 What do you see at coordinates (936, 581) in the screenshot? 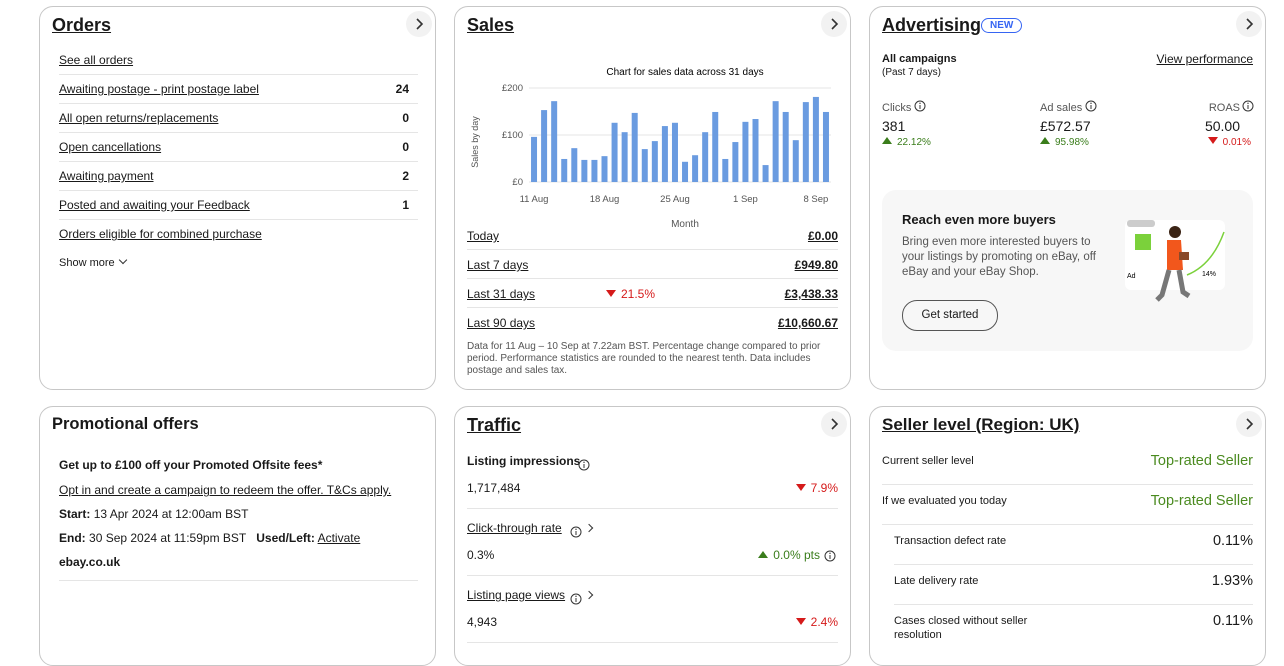
I see `seller-label: Late delivery rate` at bounding box center [936, 581].